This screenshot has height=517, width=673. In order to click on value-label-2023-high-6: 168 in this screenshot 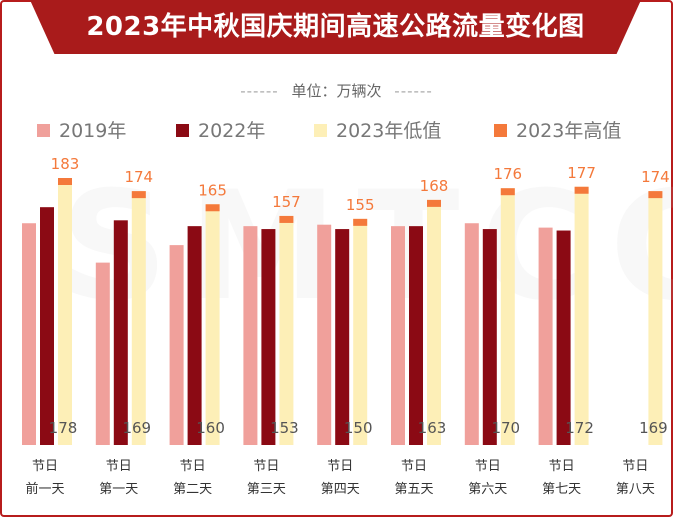, I will do `click(434, 186)`.